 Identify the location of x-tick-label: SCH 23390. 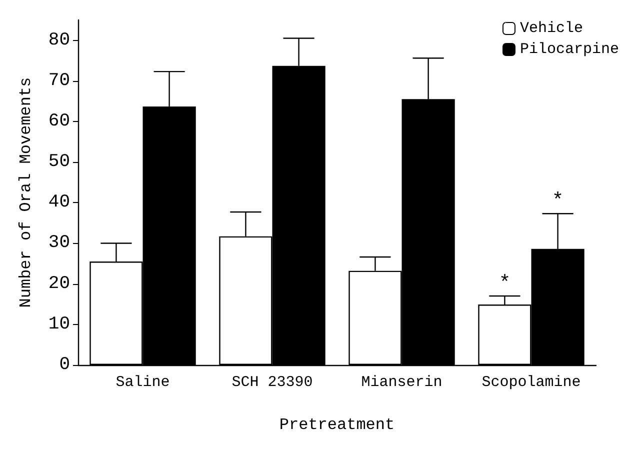
(272, 382).